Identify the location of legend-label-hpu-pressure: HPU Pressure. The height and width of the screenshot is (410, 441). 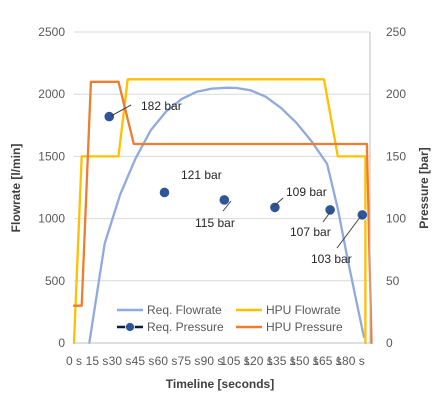
(304, 327).